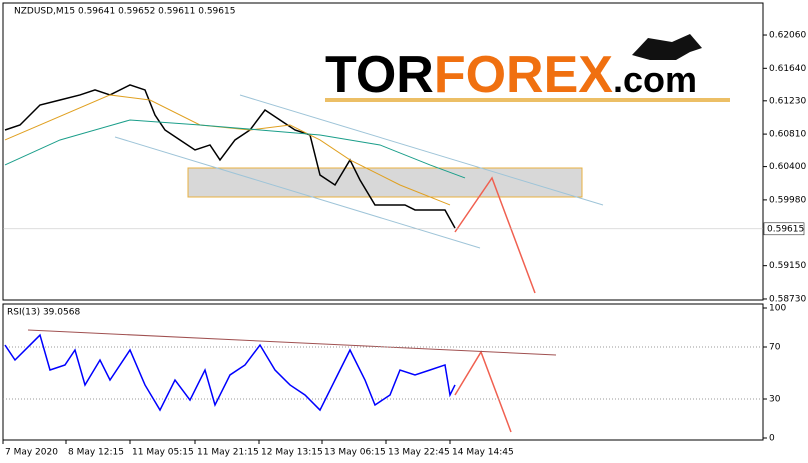  I want to click on y-tick-label: 0.62060, so click(787, 36).